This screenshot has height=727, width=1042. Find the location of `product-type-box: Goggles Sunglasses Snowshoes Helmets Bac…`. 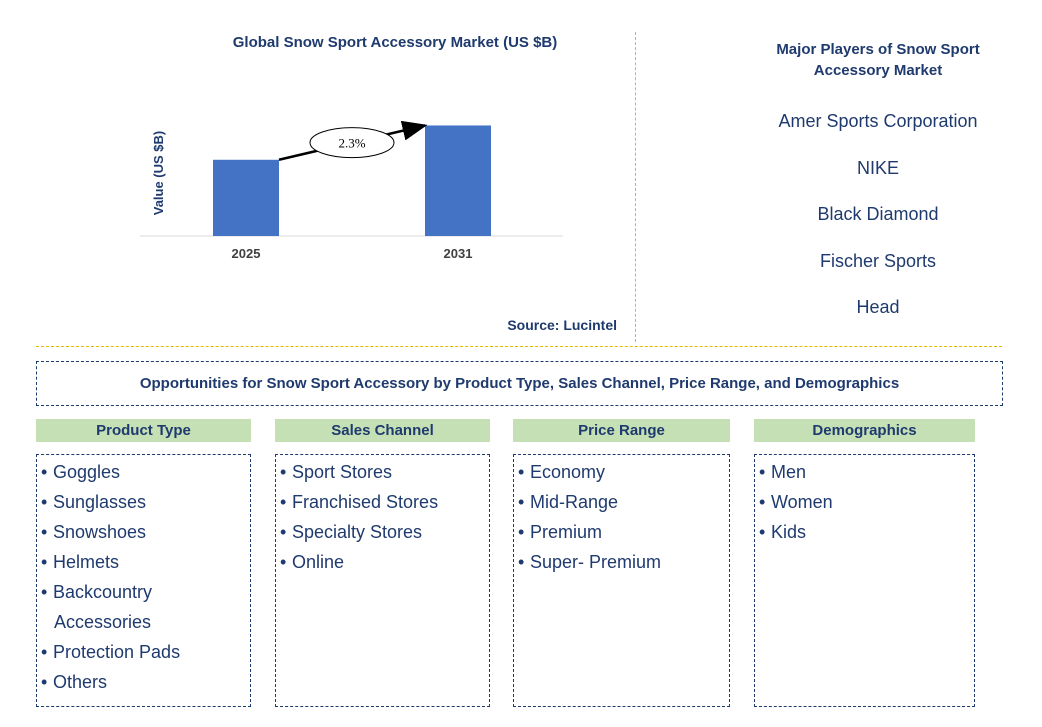

product-type-box: Goggles Sunglasses Snowshoes Helmets Bac… is located at coordinates (143, 580).